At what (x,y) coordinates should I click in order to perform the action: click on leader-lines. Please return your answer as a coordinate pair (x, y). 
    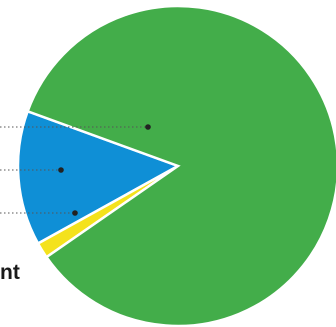
    Looking at the image, I should click on (75, 170).